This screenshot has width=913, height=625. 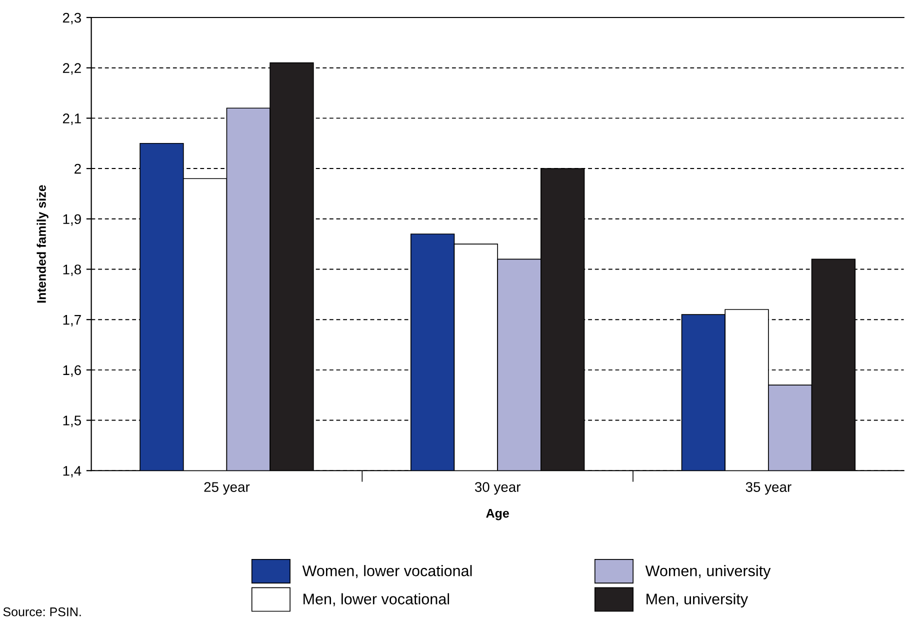 I want to click on y-tick-label: 1,8, so click(x=72, y=270).